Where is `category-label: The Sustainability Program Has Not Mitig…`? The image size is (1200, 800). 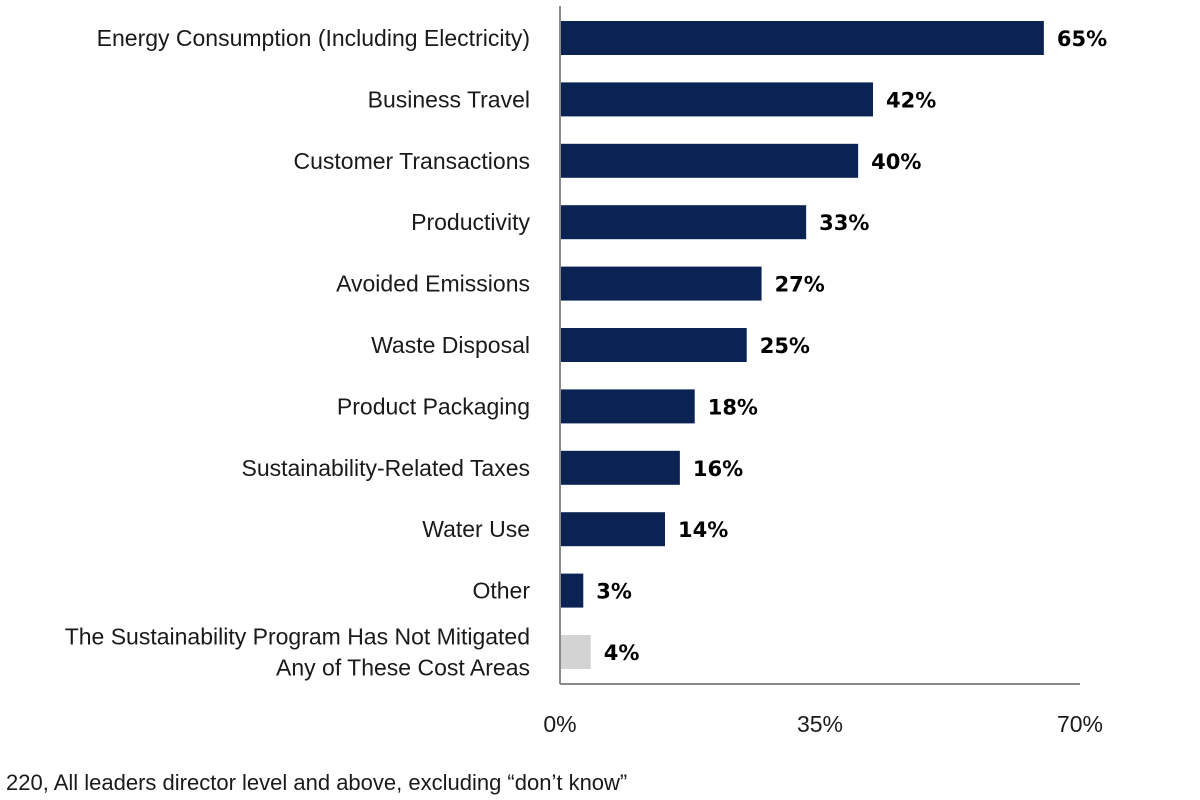 category-label: The Sustainability Program Has Not Mitig… is located at coordinates (297, 637).